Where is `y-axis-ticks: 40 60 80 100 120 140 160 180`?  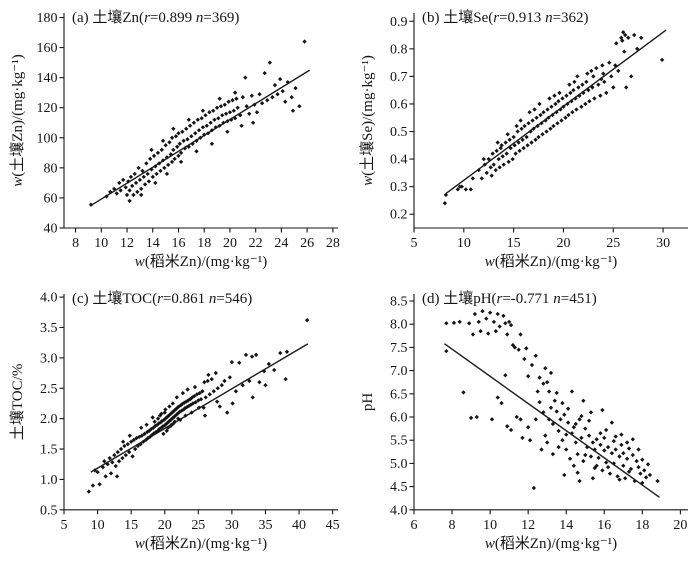 y-axis-ticks: 40 60 80 100 120 140 160 180 is located at coordinates (50, 124).